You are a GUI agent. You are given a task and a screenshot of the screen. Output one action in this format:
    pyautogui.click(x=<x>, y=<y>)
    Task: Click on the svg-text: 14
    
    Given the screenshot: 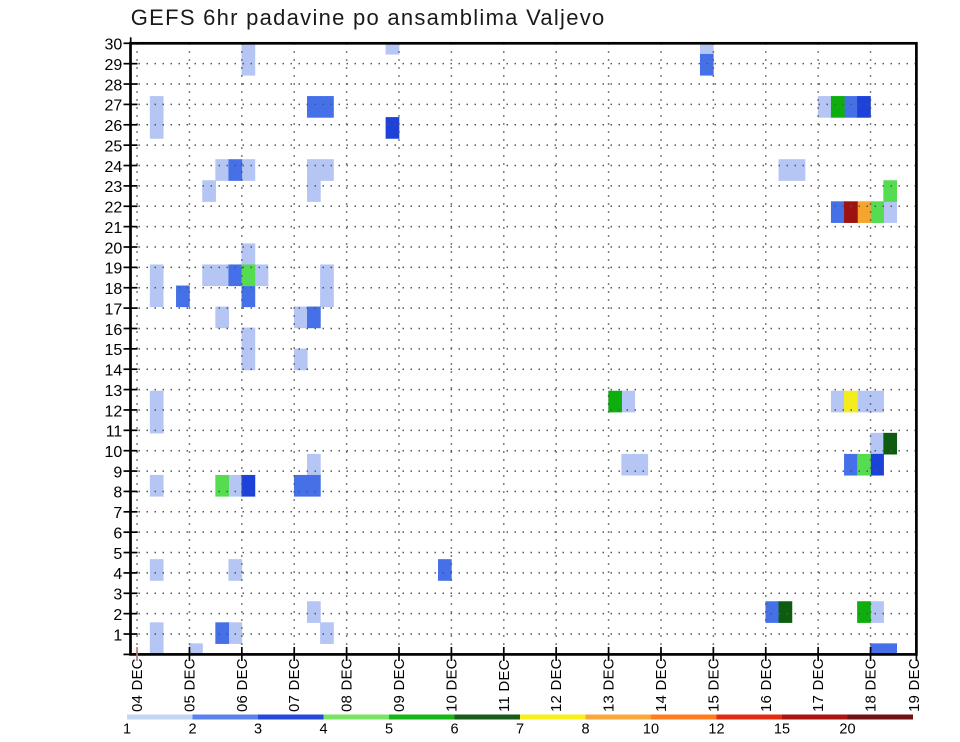 What is the action you would take?
    pyautogui.click(x=114, y=371)
    